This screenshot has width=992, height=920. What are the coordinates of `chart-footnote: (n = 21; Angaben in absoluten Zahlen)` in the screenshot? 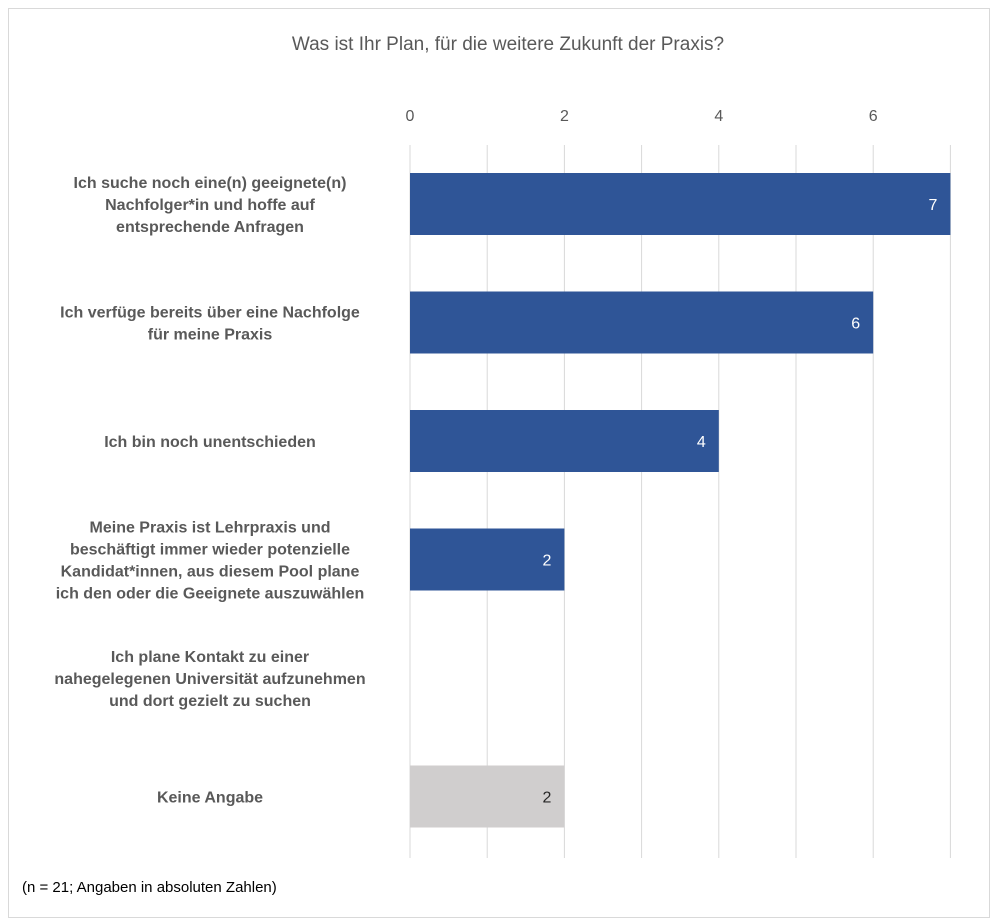 It's located at (149, 887).